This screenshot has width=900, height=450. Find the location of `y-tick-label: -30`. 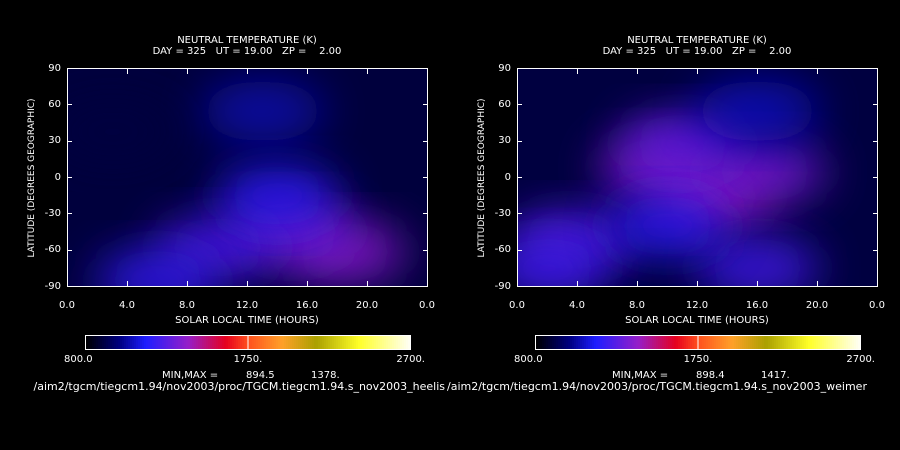

y-tick-label: -30 is located at coordinates (52, 213).